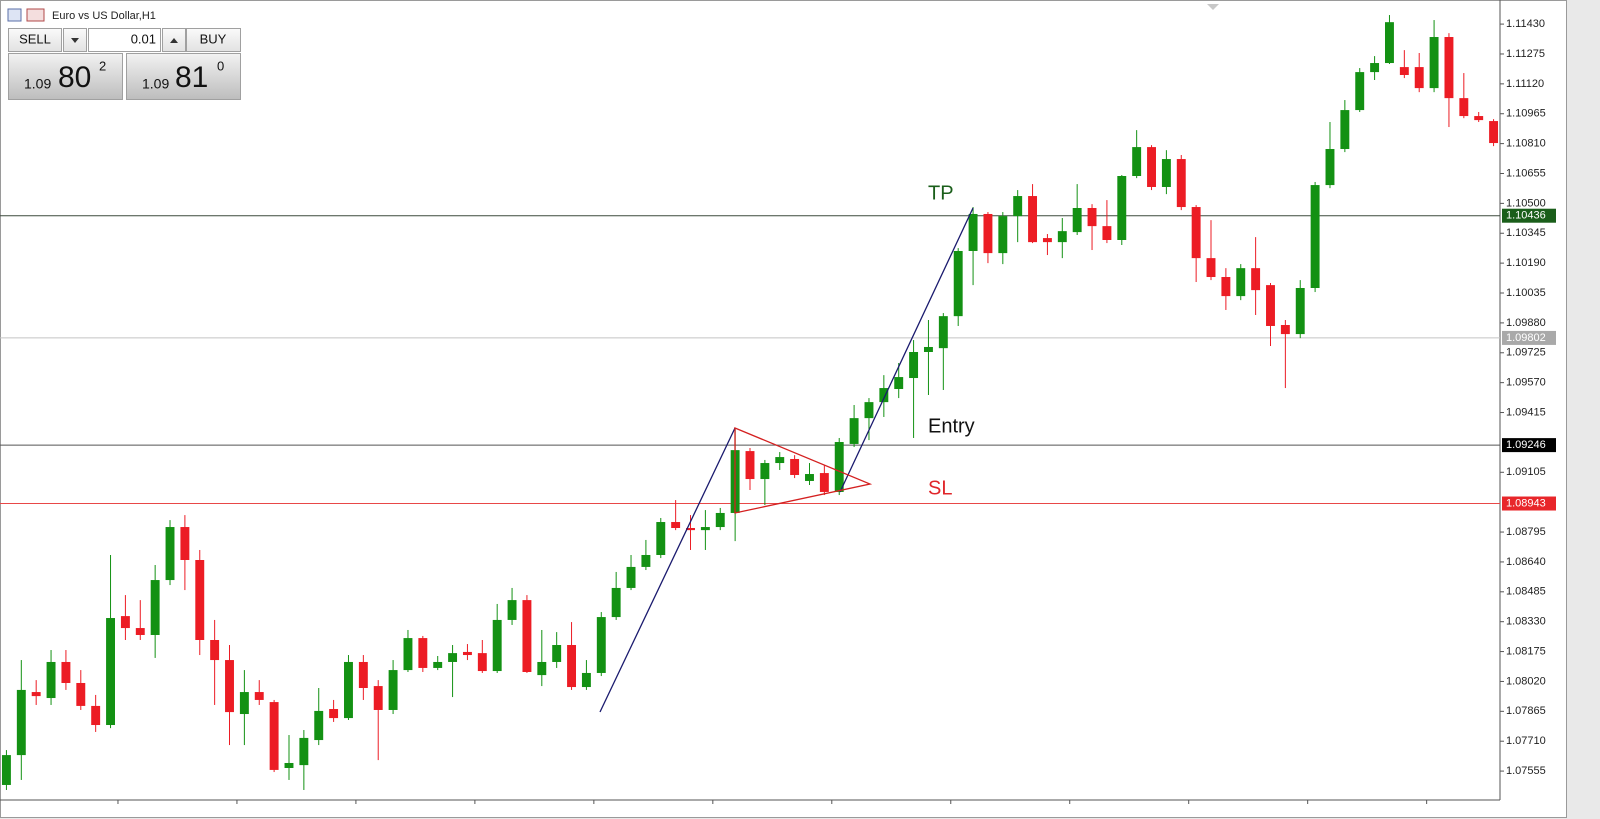 This screenshot has width=1600, height=819. I want to click on y-tick-label: 1.08640, so click(1526, 562).